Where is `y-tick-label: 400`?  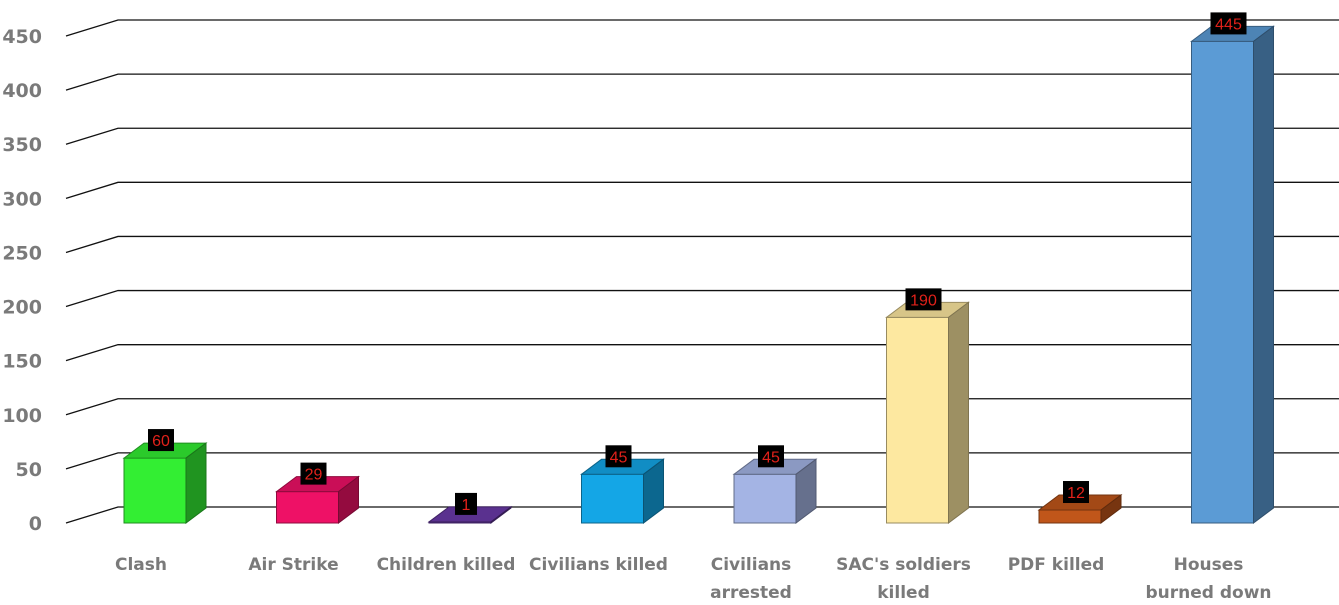 y-tick-label: 400 is located at coordinates (22, 91).